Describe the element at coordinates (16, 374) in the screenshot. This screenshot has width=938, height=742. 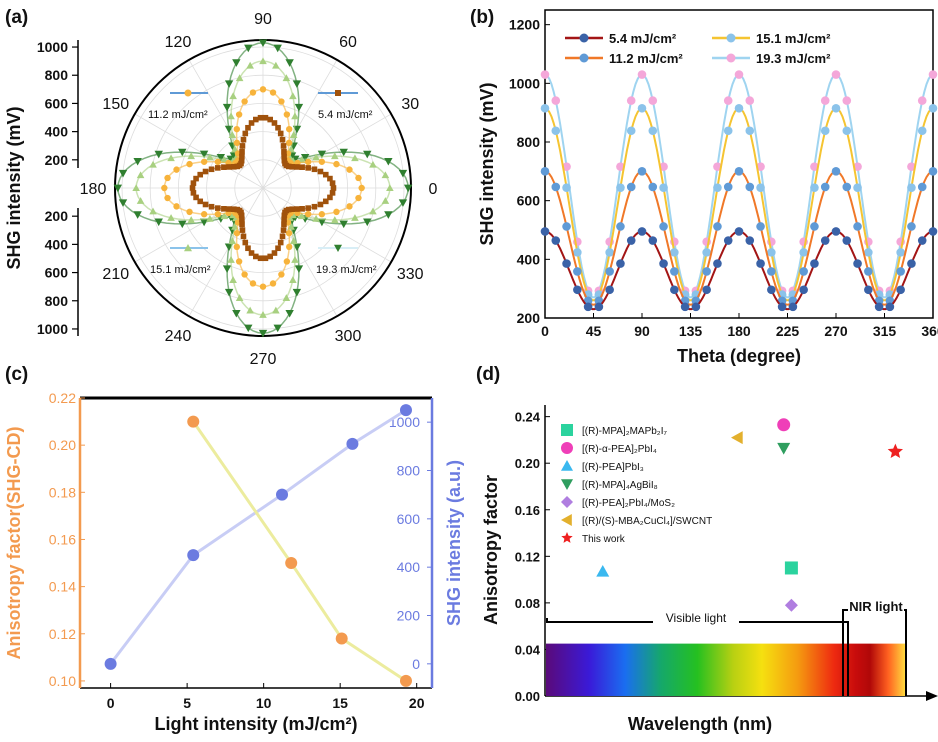
I see `panel-label-c: (c)` at that location.